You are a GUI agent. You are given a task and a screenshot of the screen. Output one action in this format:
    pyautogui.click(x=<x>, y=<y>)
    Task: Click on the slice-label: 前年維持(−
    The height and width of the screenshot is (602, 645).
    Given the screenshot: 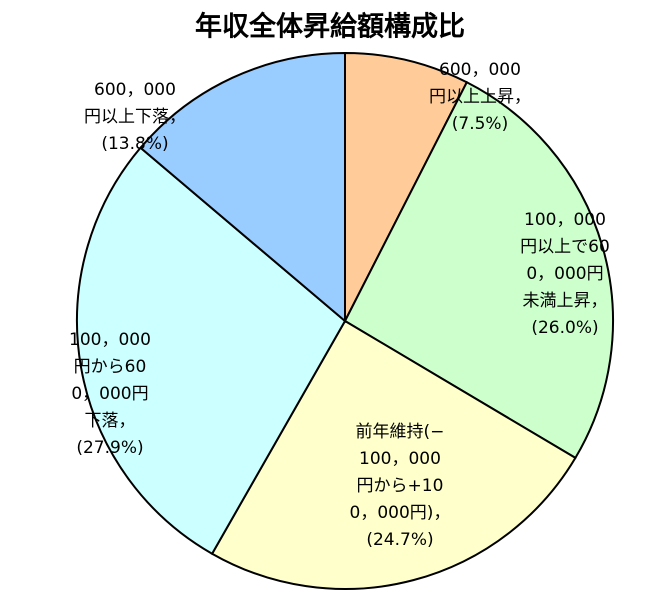 What is the action you would take?
    pyautogui.click(x=400, y=432)
    